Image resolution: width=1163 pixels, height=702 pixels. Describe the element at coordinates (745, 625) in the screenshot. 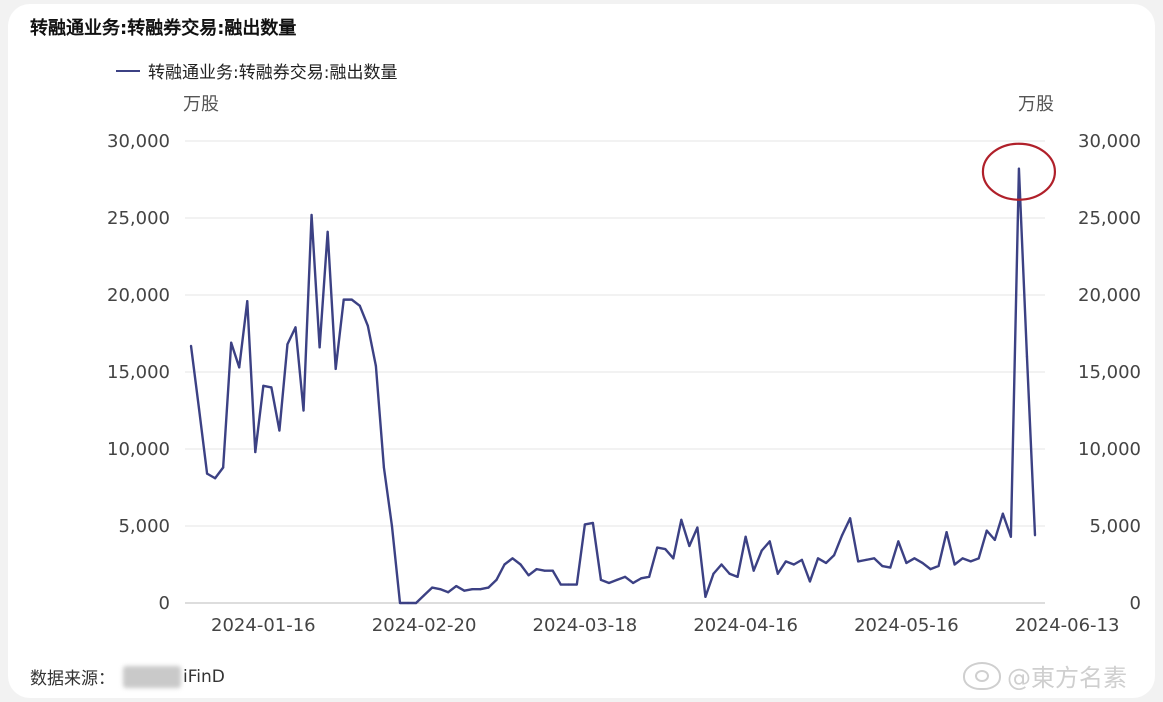

I see `x-tick-label: 2024-04-16` at that location.